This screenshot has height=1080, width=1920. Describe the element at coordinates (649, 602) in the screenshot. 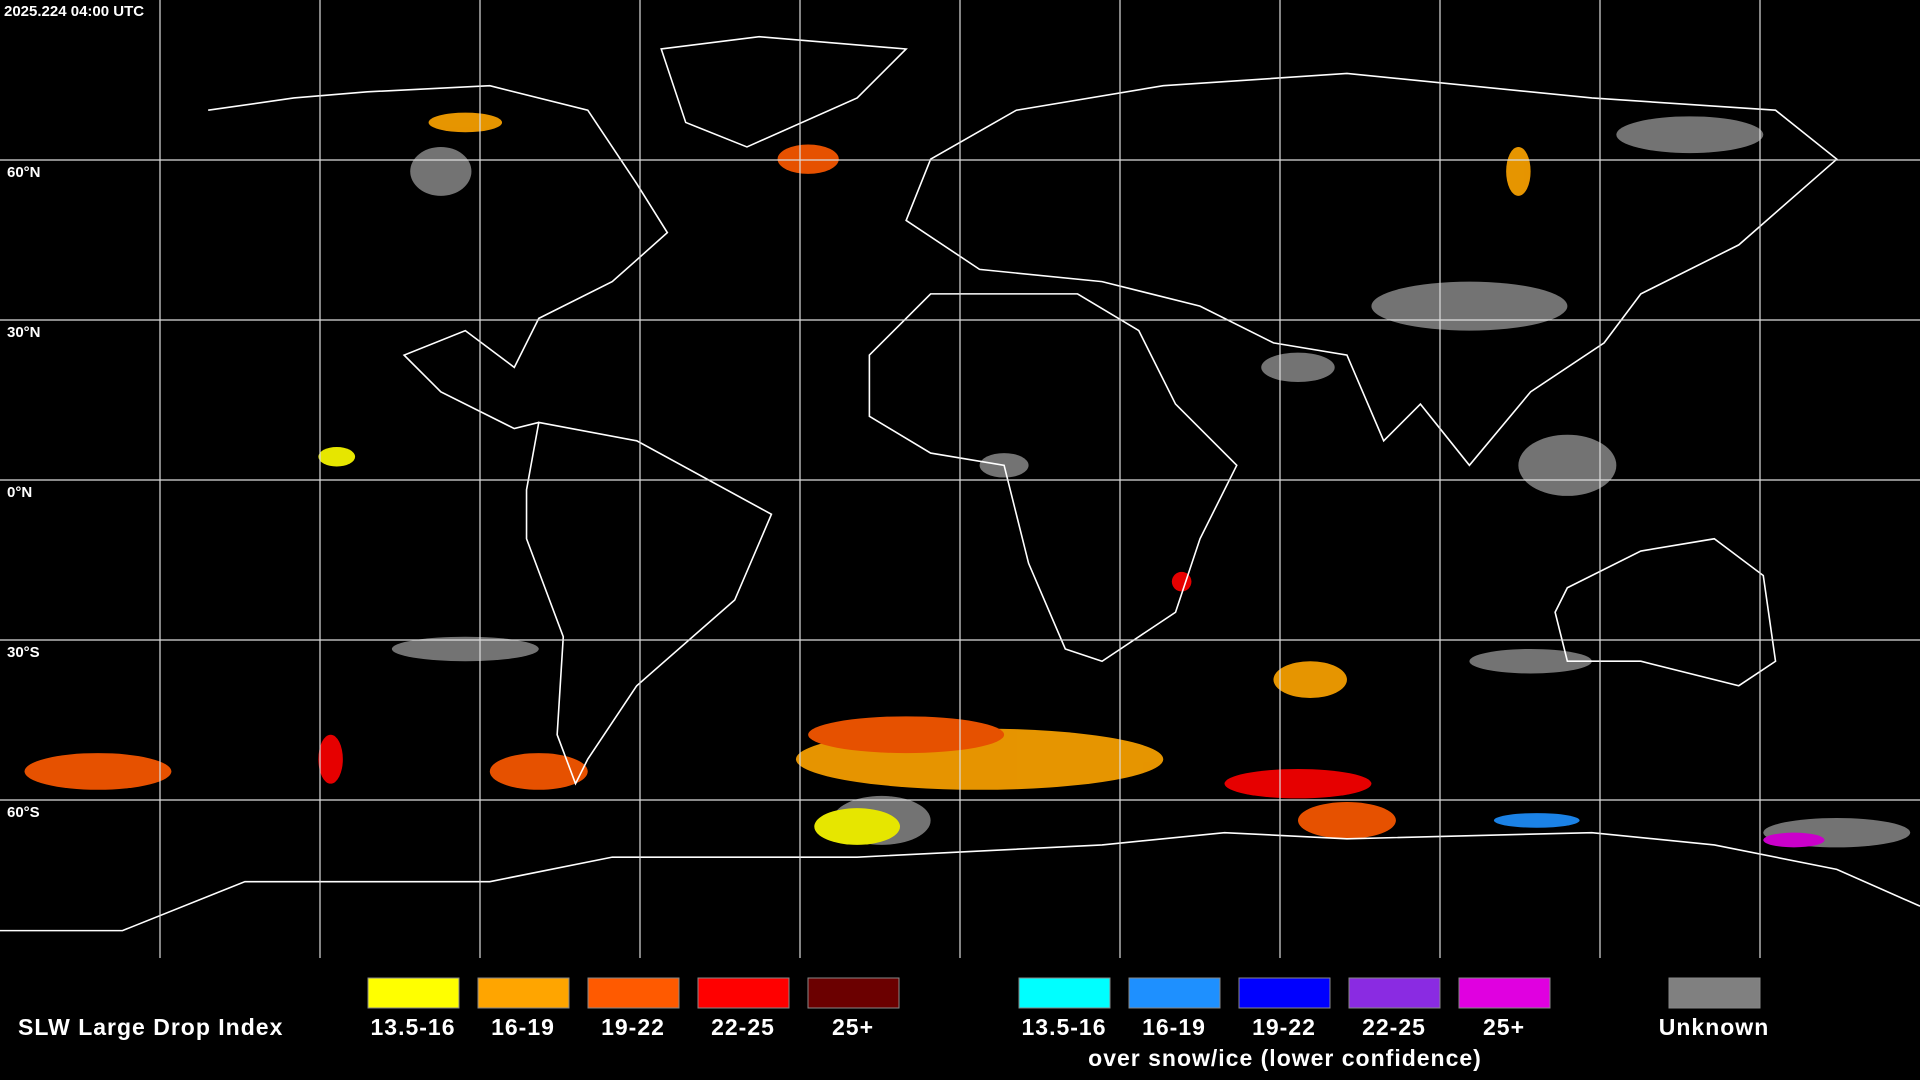

I see `south-america` at that location.